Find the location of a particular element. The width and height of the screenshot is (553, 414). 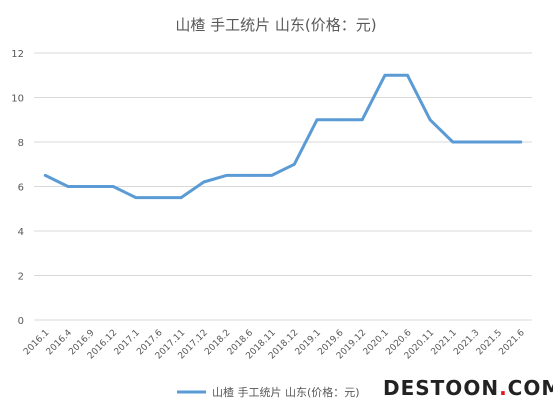

watermark-tail: COM is located at coordinates (530, 388).